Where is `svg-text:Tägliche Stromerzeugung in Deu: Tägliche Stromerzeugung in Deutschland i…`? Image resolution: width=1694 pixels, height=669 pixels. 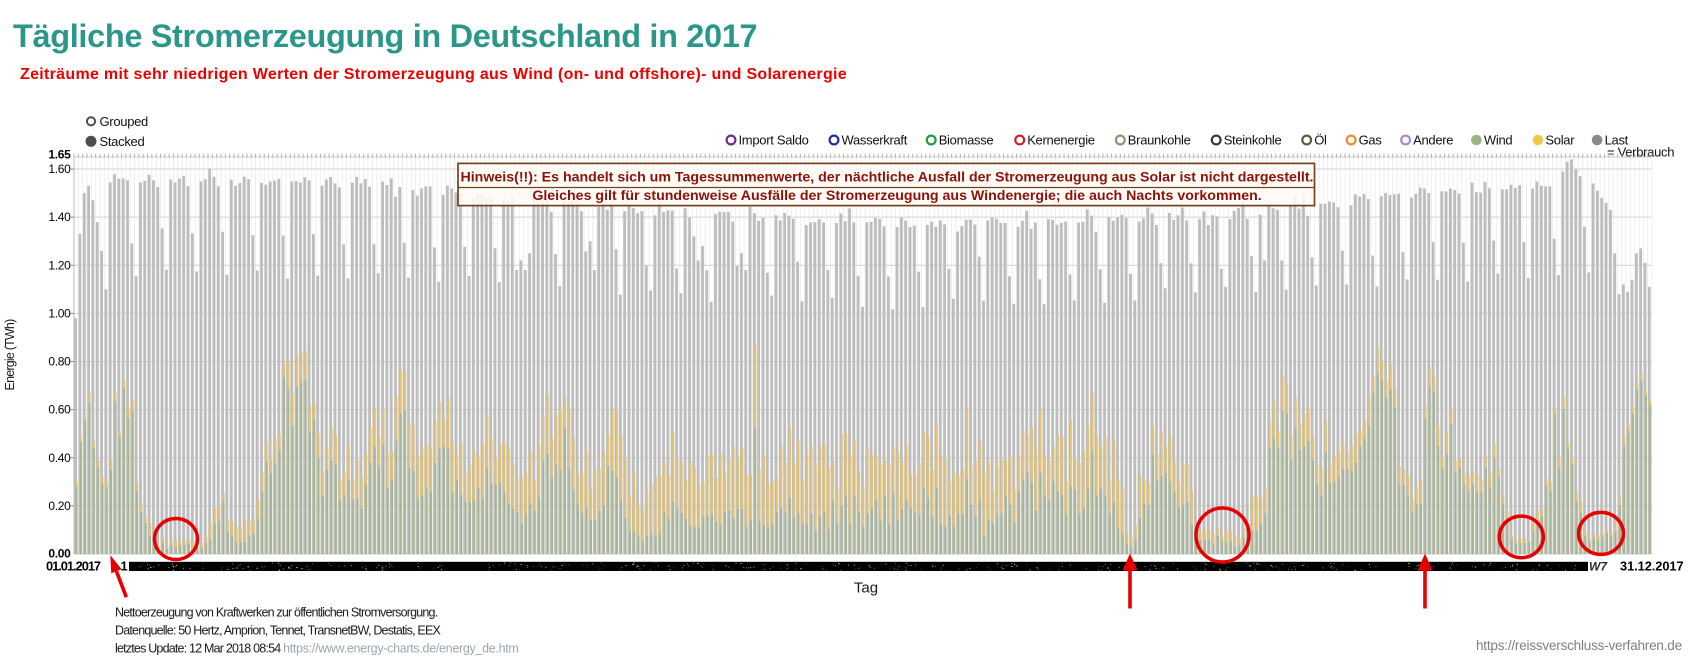
svg-text:Tägliche Stromerzeugung in Deu: Tägliche Stromerzeugung in Deutschland i… is located at coordinates (385, 36).